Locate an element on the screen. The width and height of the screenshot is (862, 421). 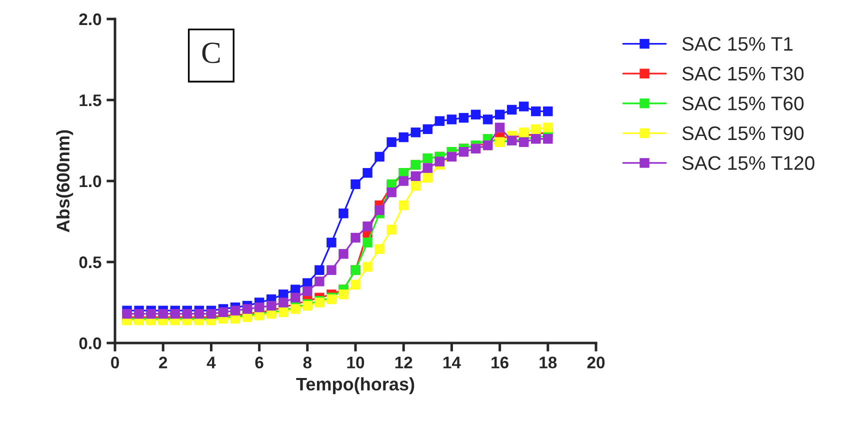
x-tick-label: 0 is located at coordinates (115, 362).